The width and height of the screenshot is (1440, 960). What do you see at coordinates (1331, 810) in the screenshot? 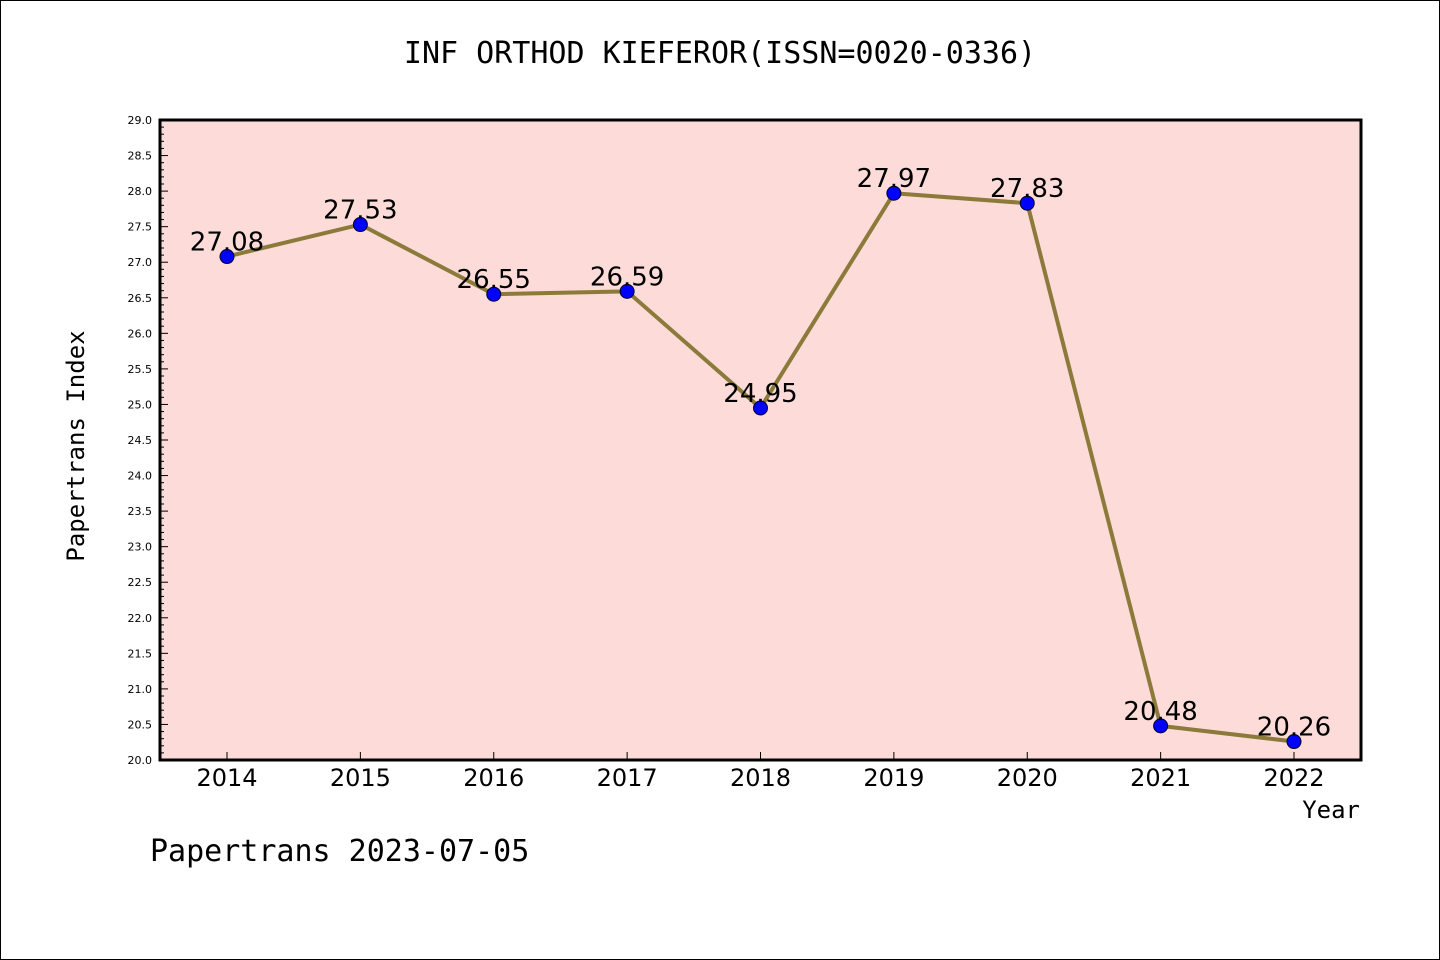
I see `x-axis-label: Year` at bounding box center [1331, 810].